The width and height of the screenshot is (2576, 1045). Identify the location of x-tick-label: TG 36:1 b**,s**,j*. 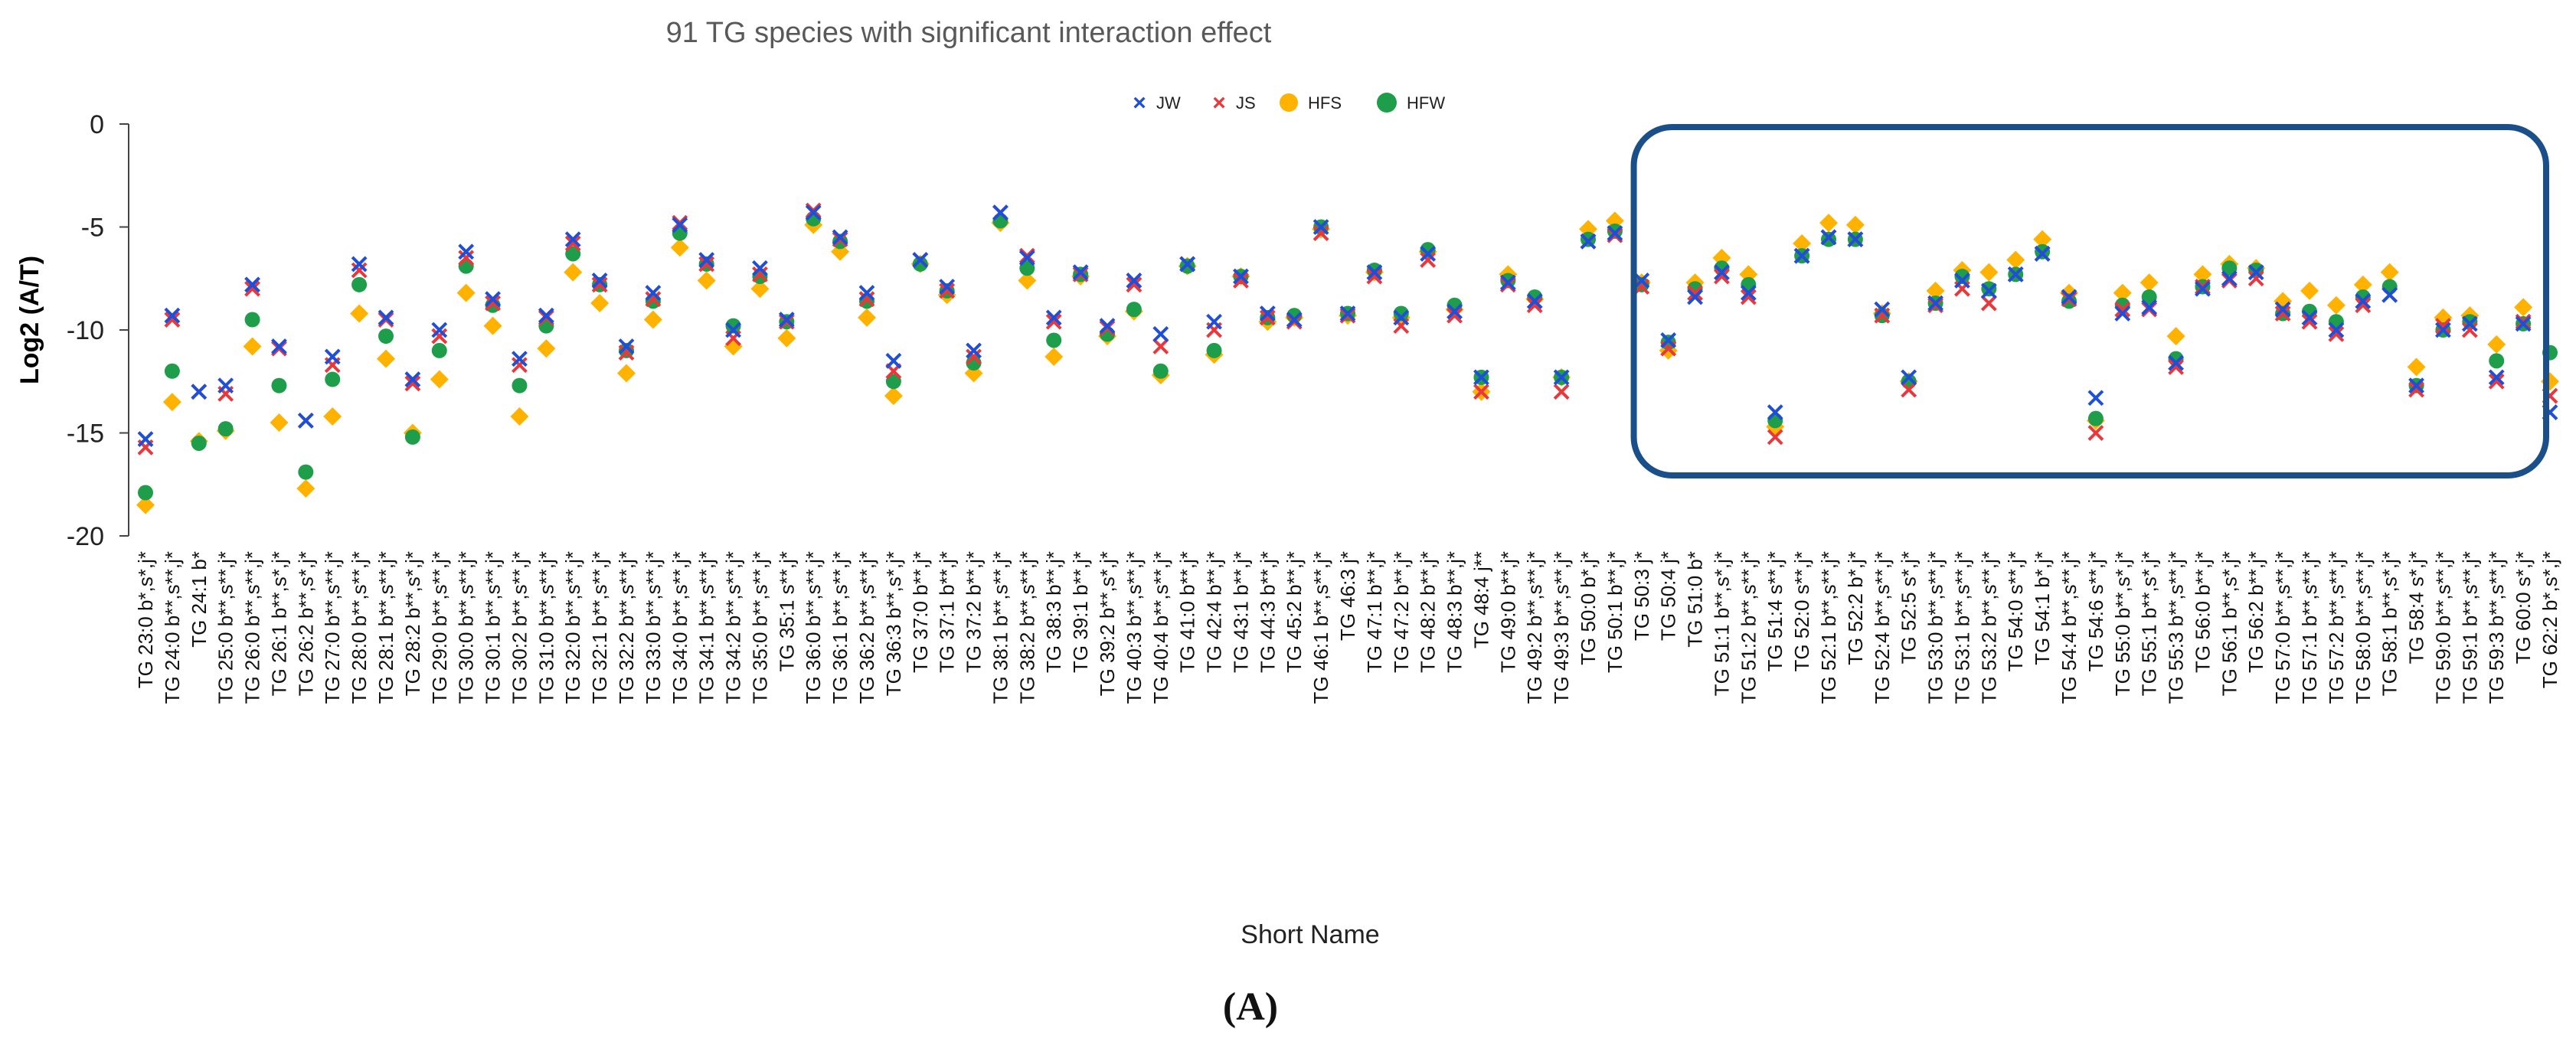
(840, 627).